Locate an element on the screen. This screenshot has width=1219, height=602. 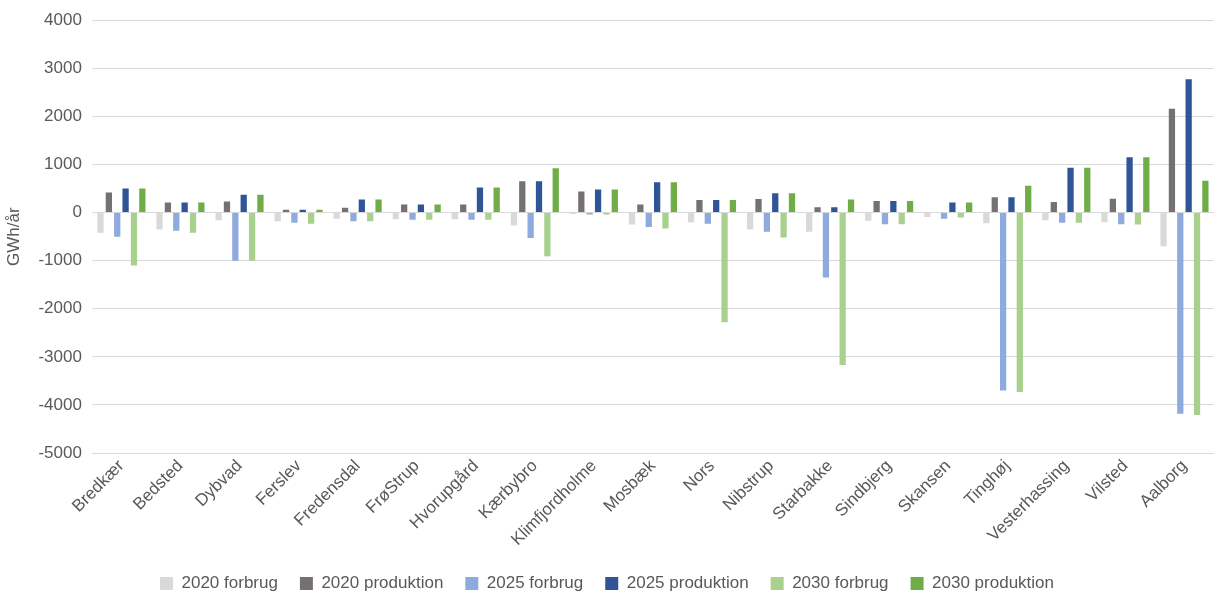
y-tick-label: -4000 is located at coordinates (60, 404).